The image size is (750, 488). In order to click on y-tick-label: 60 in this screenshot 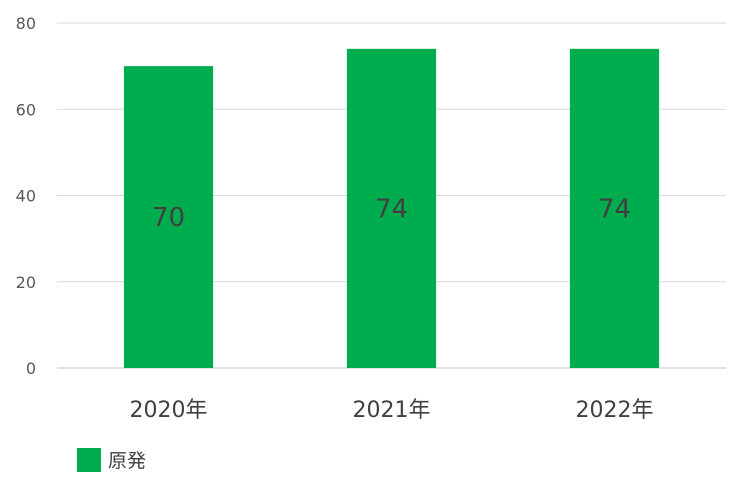, I will do `click(26, 109)`.